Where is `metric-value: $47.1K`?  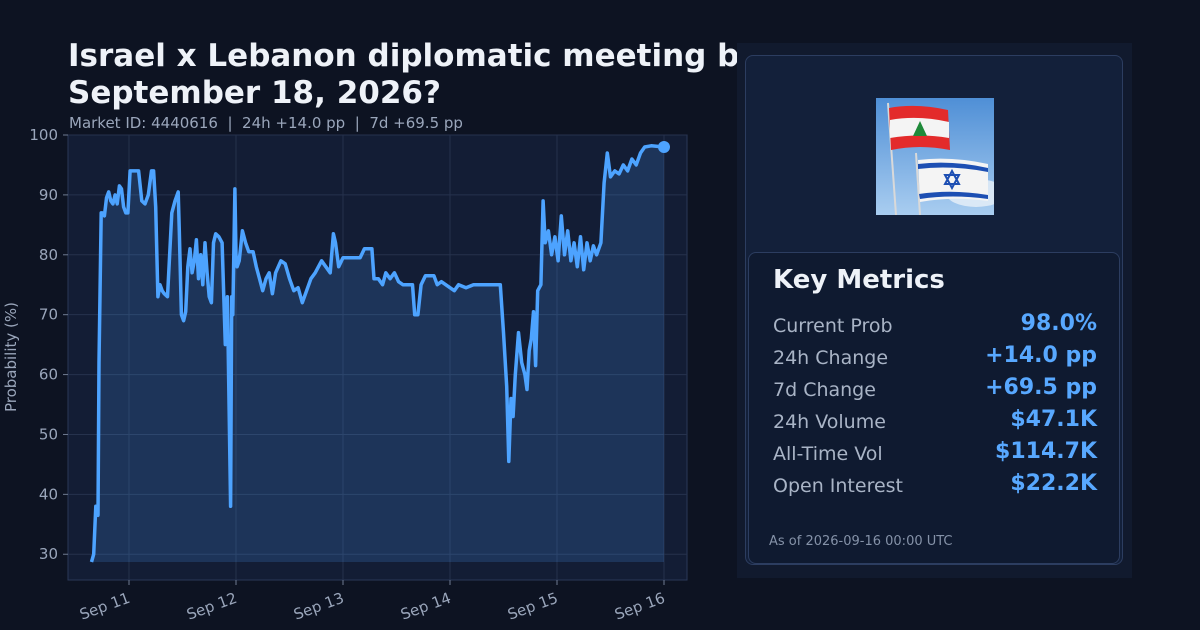 metric-value: $47.1K is located at coordinates (1053, 419).